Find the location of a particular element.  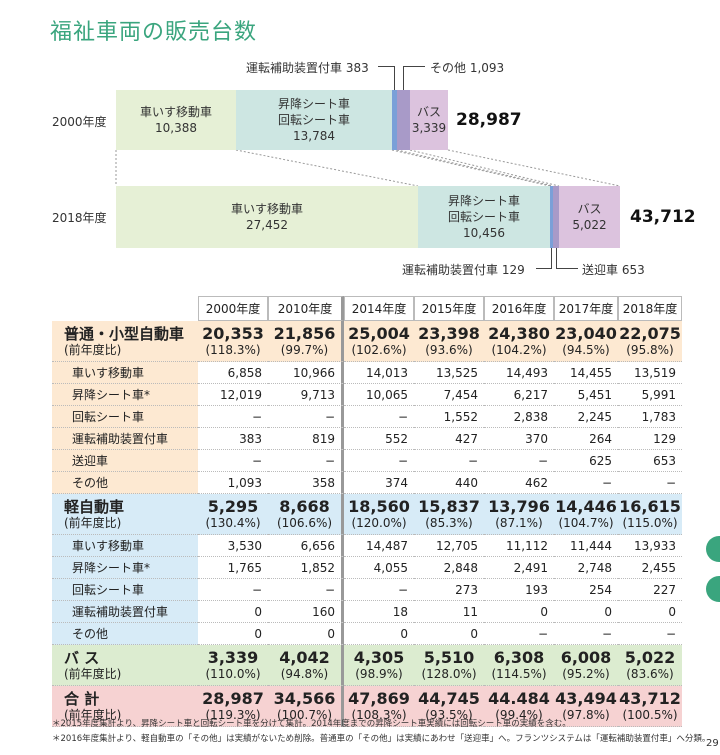

year-header: 2010年度 is located at coordinates (306, 308).